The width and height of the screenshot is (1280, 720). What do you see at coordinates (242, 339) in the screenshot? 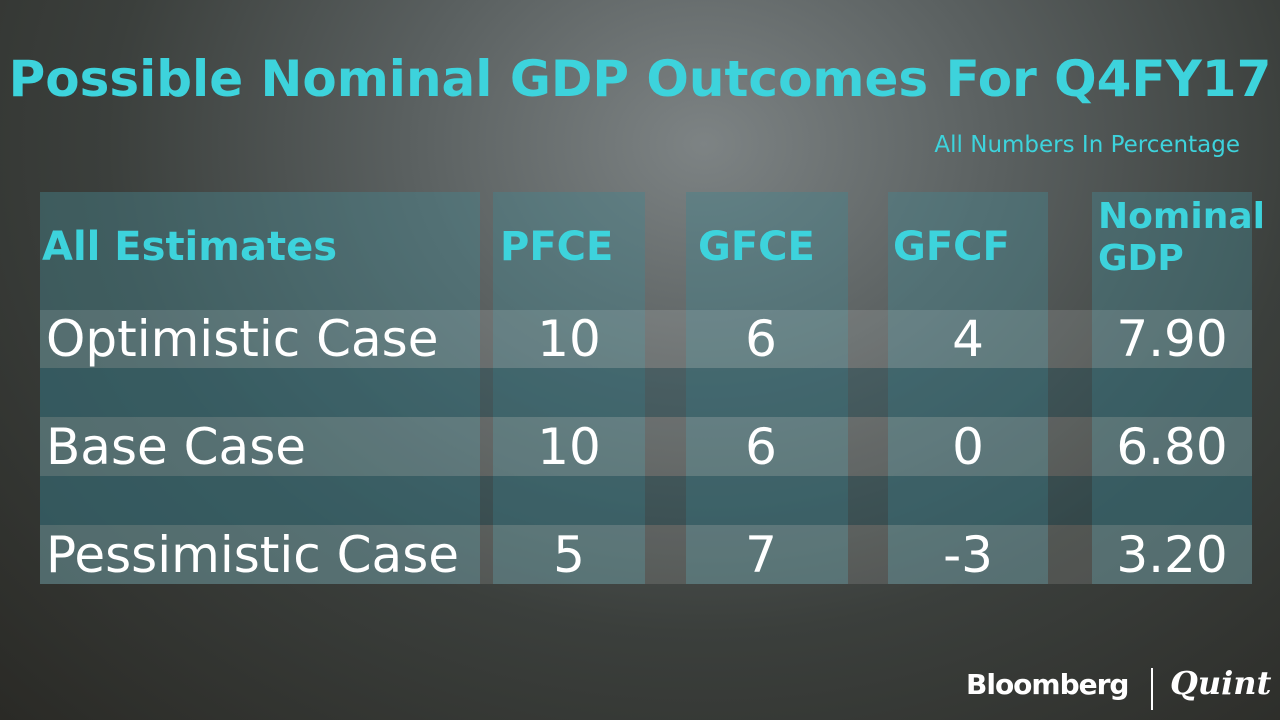
I see `row-label: Optimistic Case` at bounding box center [242, 339].